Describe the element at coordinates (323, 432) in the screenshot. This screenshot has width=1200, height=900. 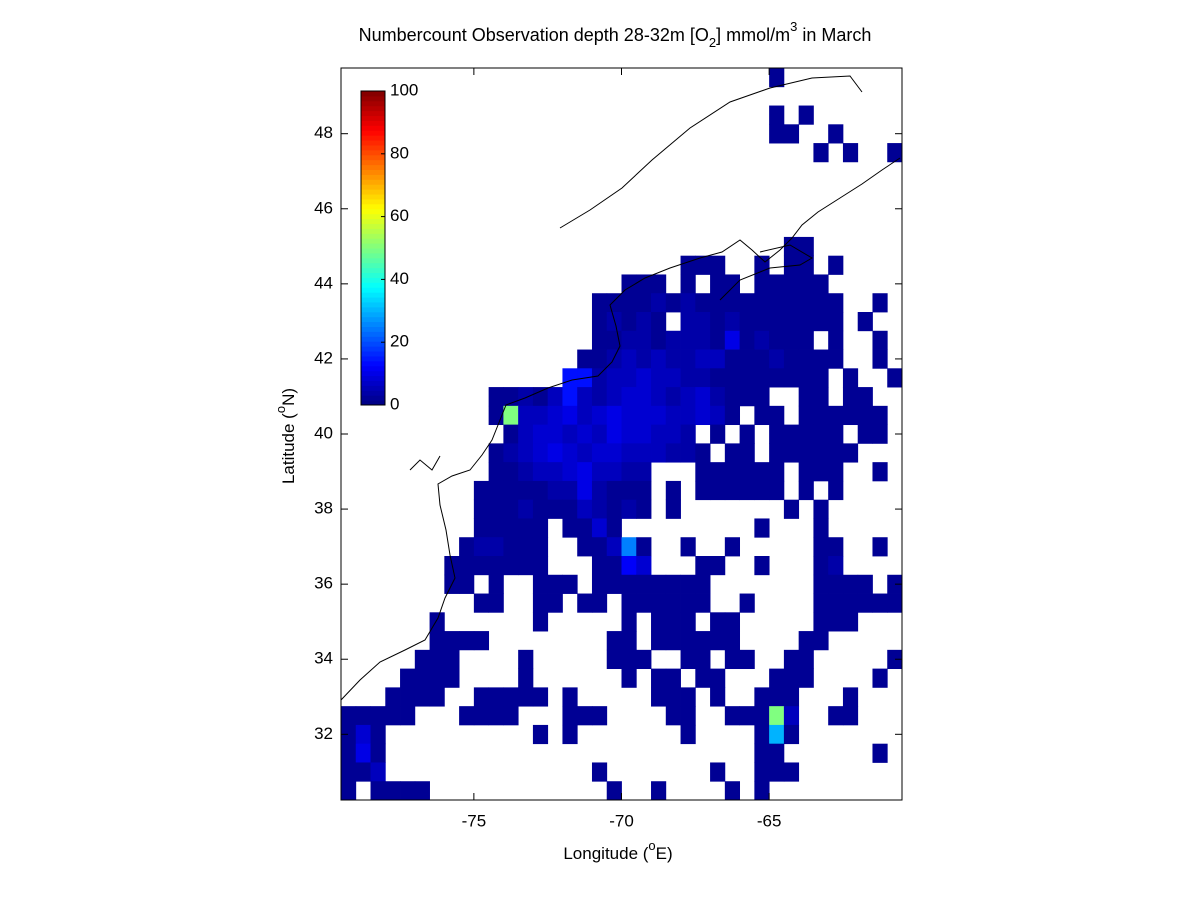
I see `y-tick-label: 40` at that location.